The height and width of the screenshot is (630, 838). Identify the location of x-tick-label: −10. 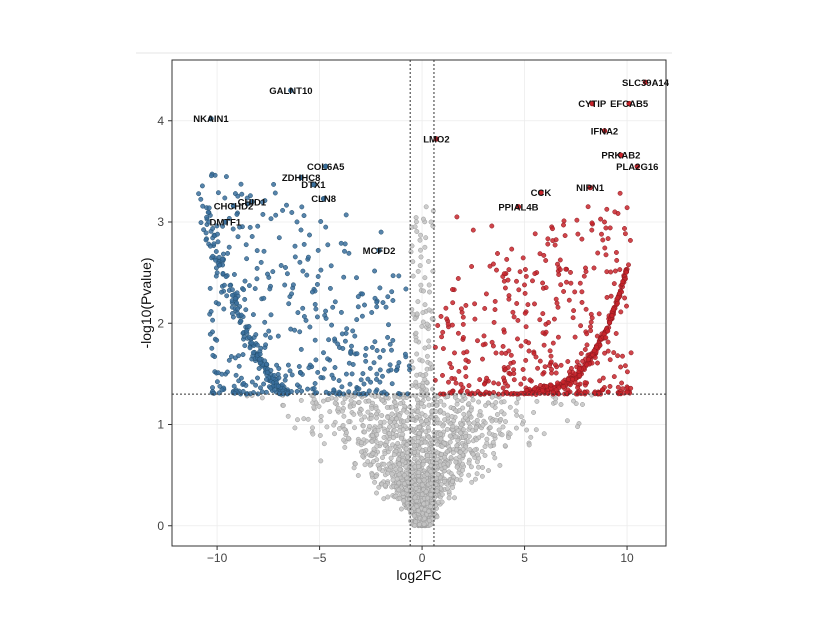
(217, 558).